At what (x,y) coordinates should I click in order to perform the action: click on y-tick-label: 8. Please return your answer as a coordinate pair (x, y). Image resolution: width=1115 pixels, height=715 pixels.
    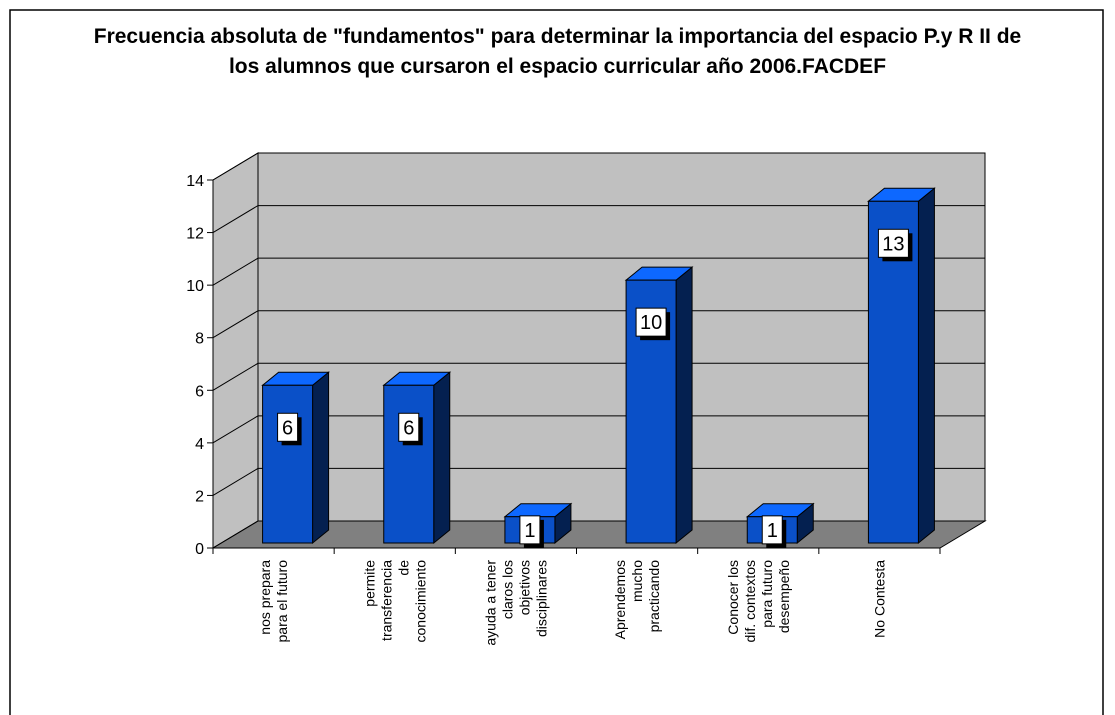
    Looking at the image, I should click on (199, 339).